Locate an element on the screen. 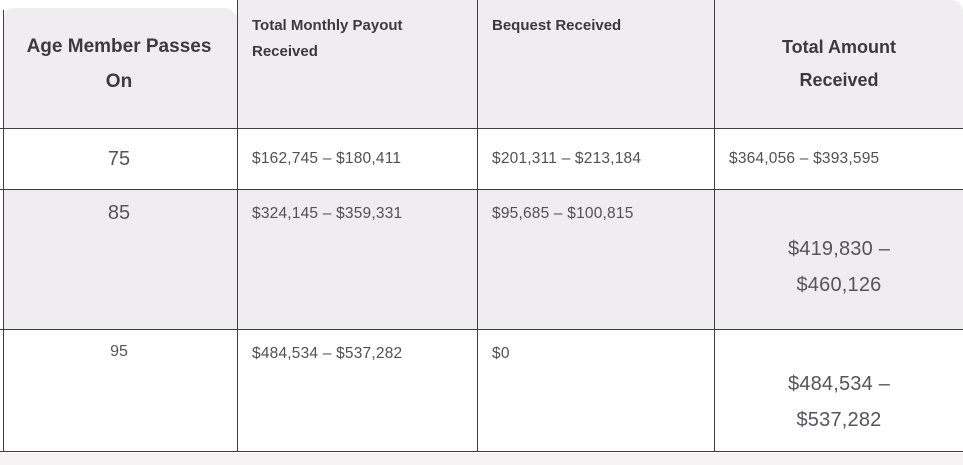 Image resolution: width=963 pixels, height=465 pixels. header-total-label: Total Amount Received is located at coordinates (839, 63).